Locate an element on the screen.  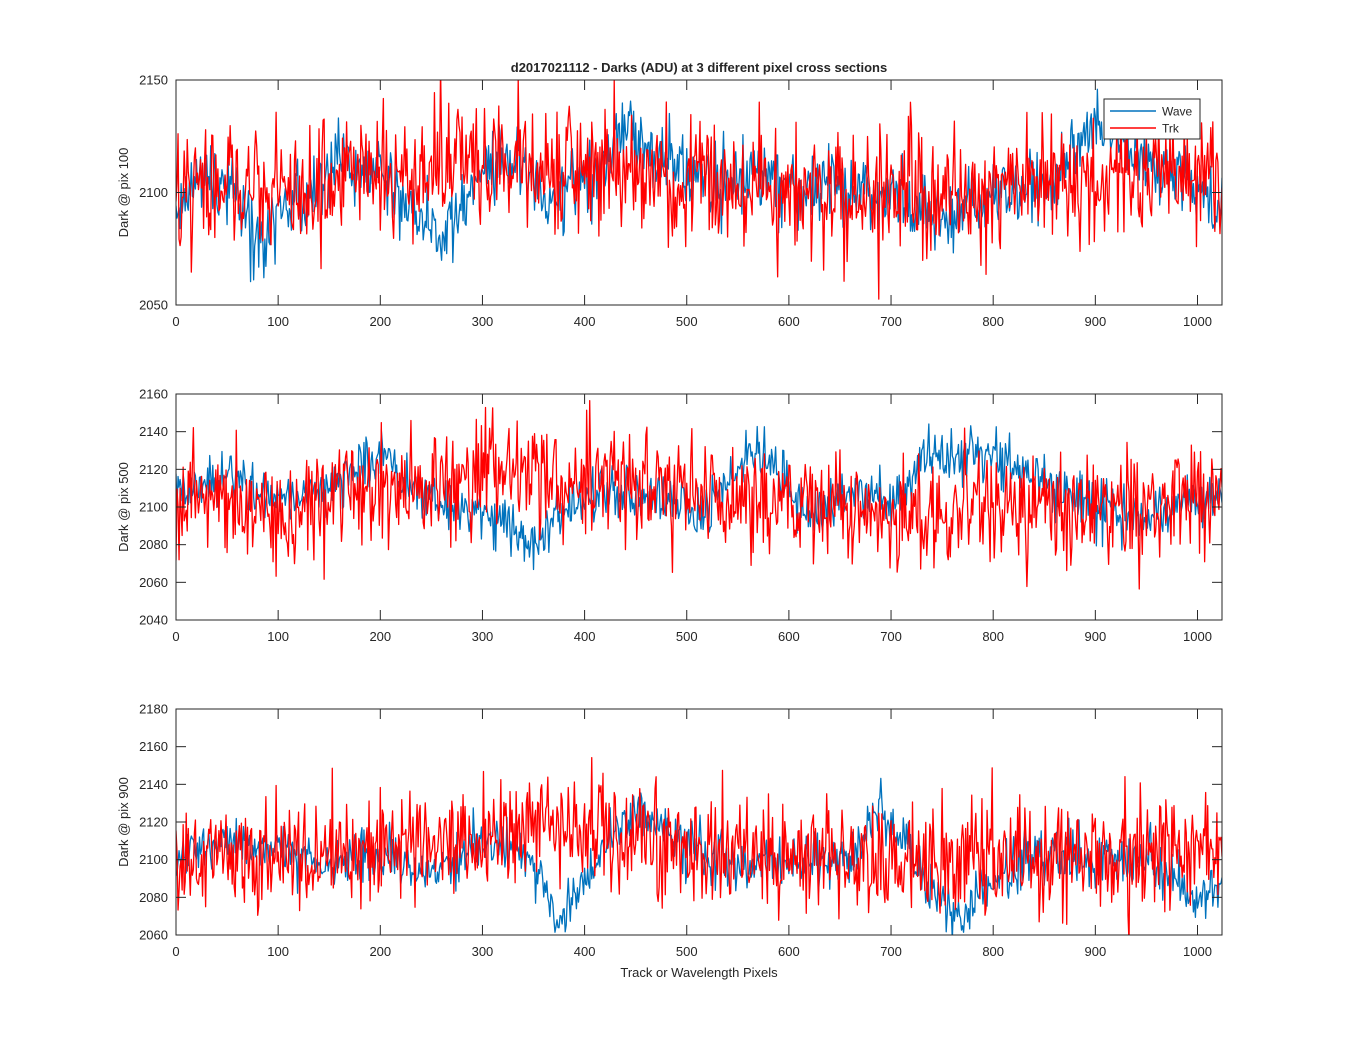
y-axis-label: Dark @ pix 500 is located at coordinates (123, 507).